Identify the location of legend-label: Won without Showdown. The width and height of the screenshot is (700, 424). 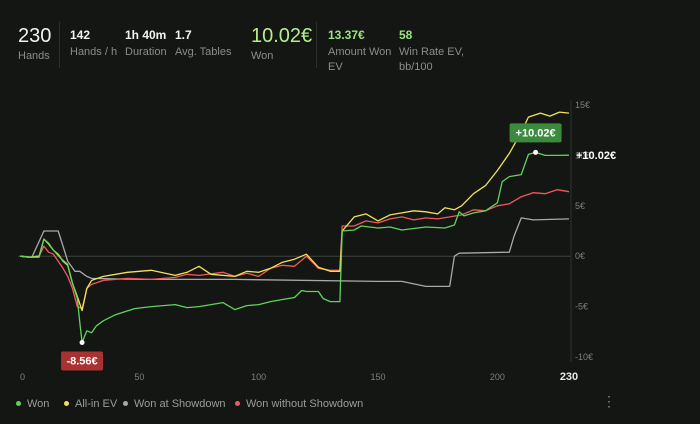
(305, 404).